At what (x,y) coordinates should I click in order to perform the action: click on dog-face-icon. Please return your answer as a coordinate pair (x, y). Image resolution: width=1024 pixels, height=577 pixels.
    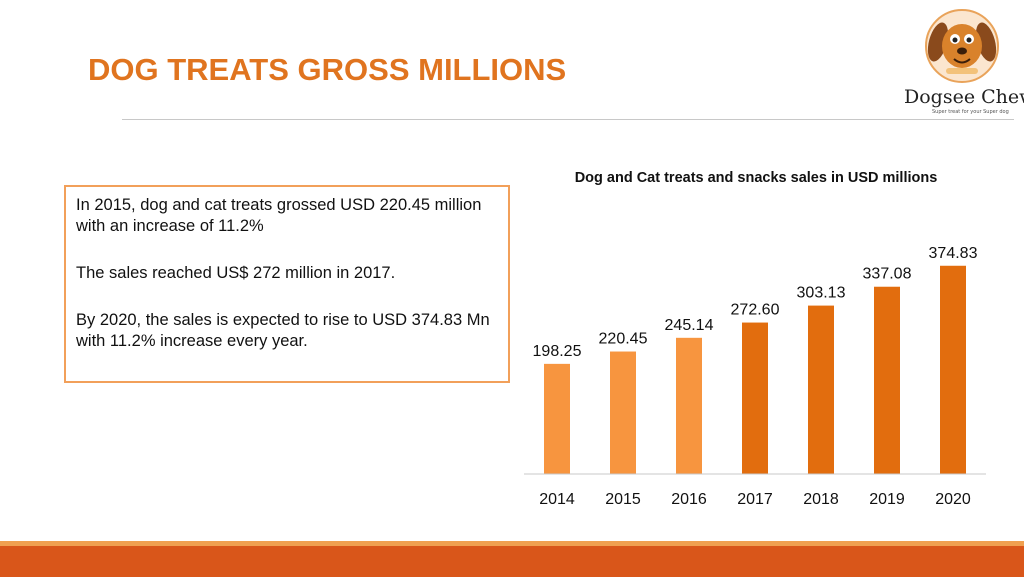
    Looking at the image, I should click on (962, 46).